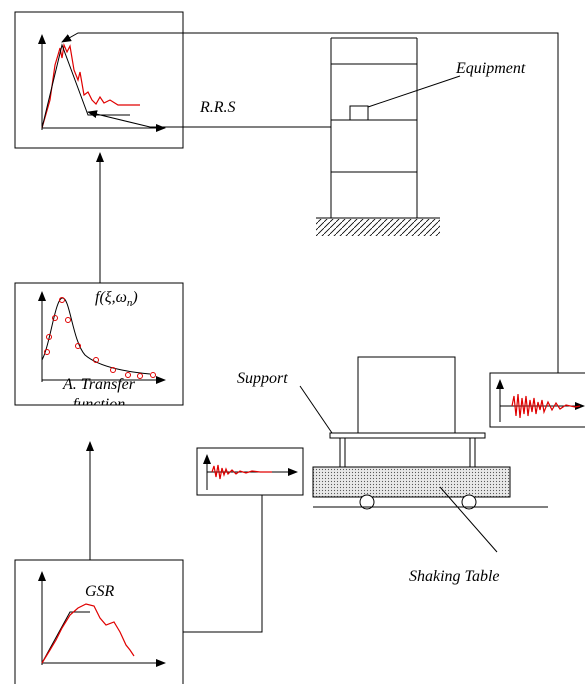 The height and width of the screenshot is (684, 585). Describe the element at coordinates (99, 347) in the screenshot. I see `transfer-box: f(ξ,ωn) A. Transfer function` at that location.